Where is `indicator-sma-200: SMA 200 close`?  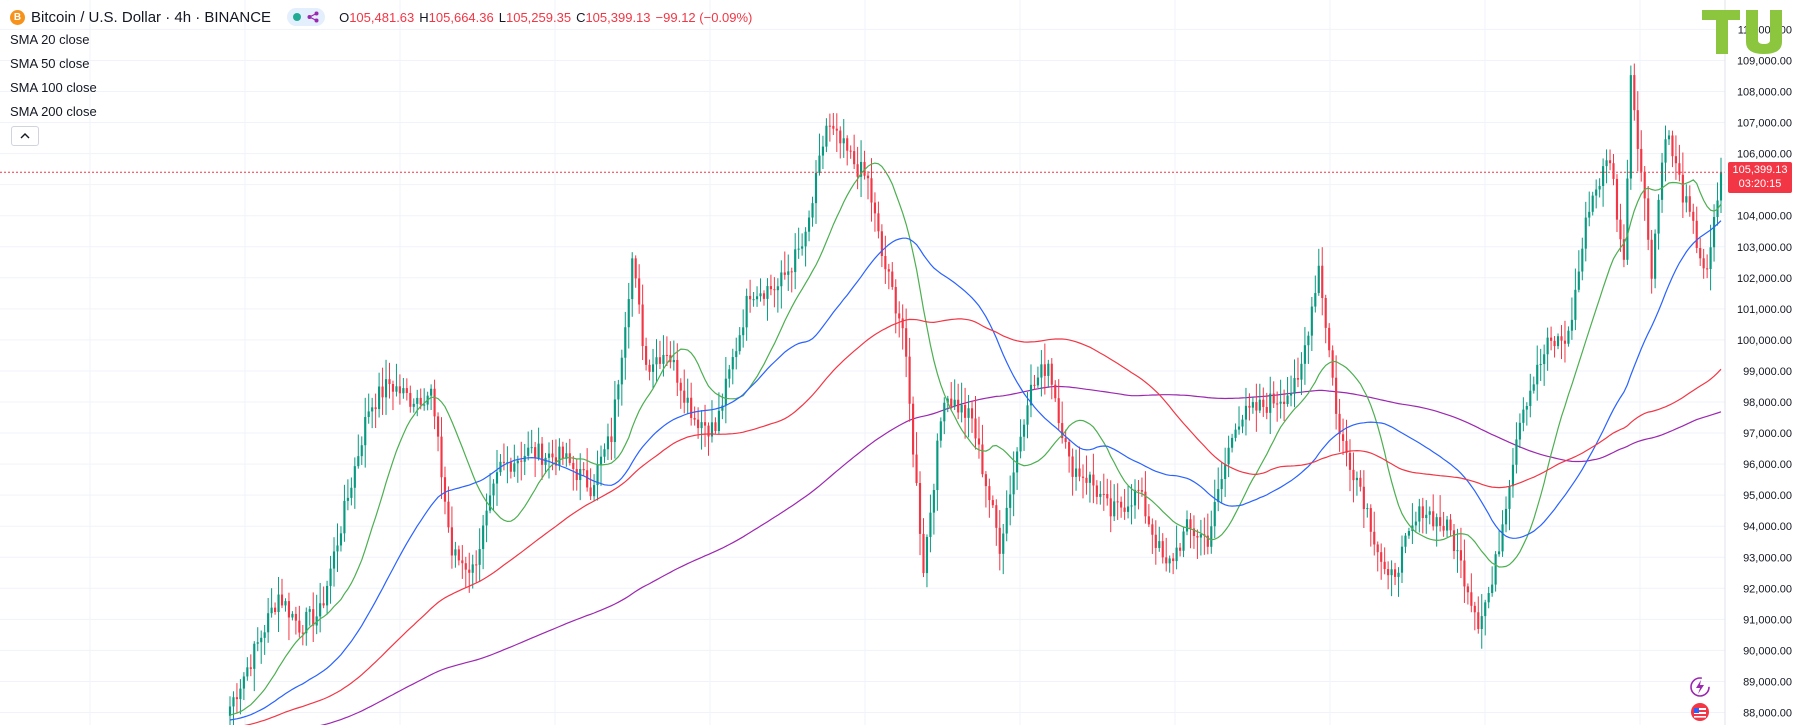
indicator-sma-200: SMA 200 close is located at coordinates (53, 111).